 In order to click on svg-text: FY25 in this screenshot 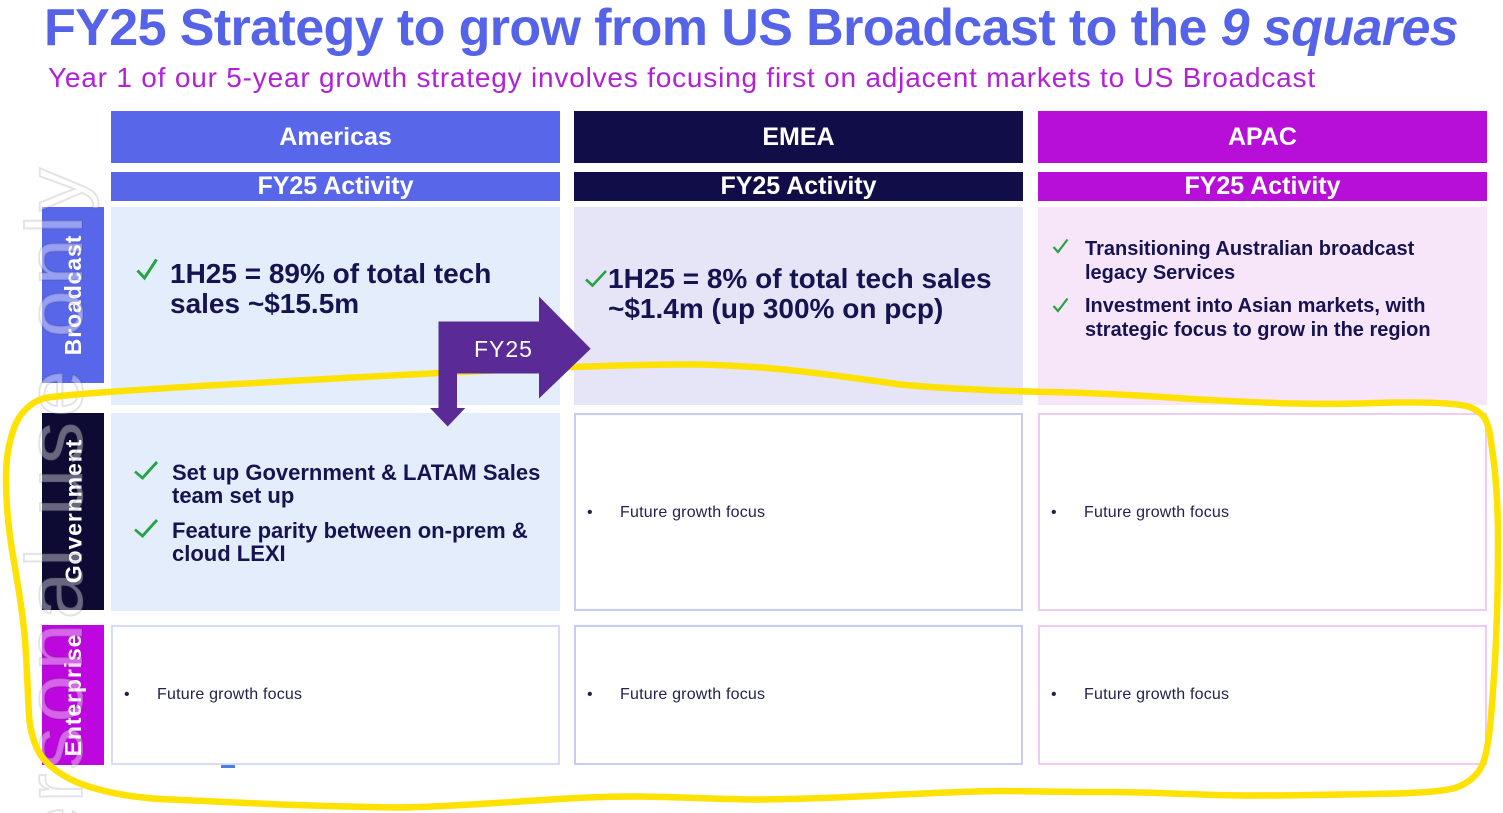, I will do `click(503, 349)`.